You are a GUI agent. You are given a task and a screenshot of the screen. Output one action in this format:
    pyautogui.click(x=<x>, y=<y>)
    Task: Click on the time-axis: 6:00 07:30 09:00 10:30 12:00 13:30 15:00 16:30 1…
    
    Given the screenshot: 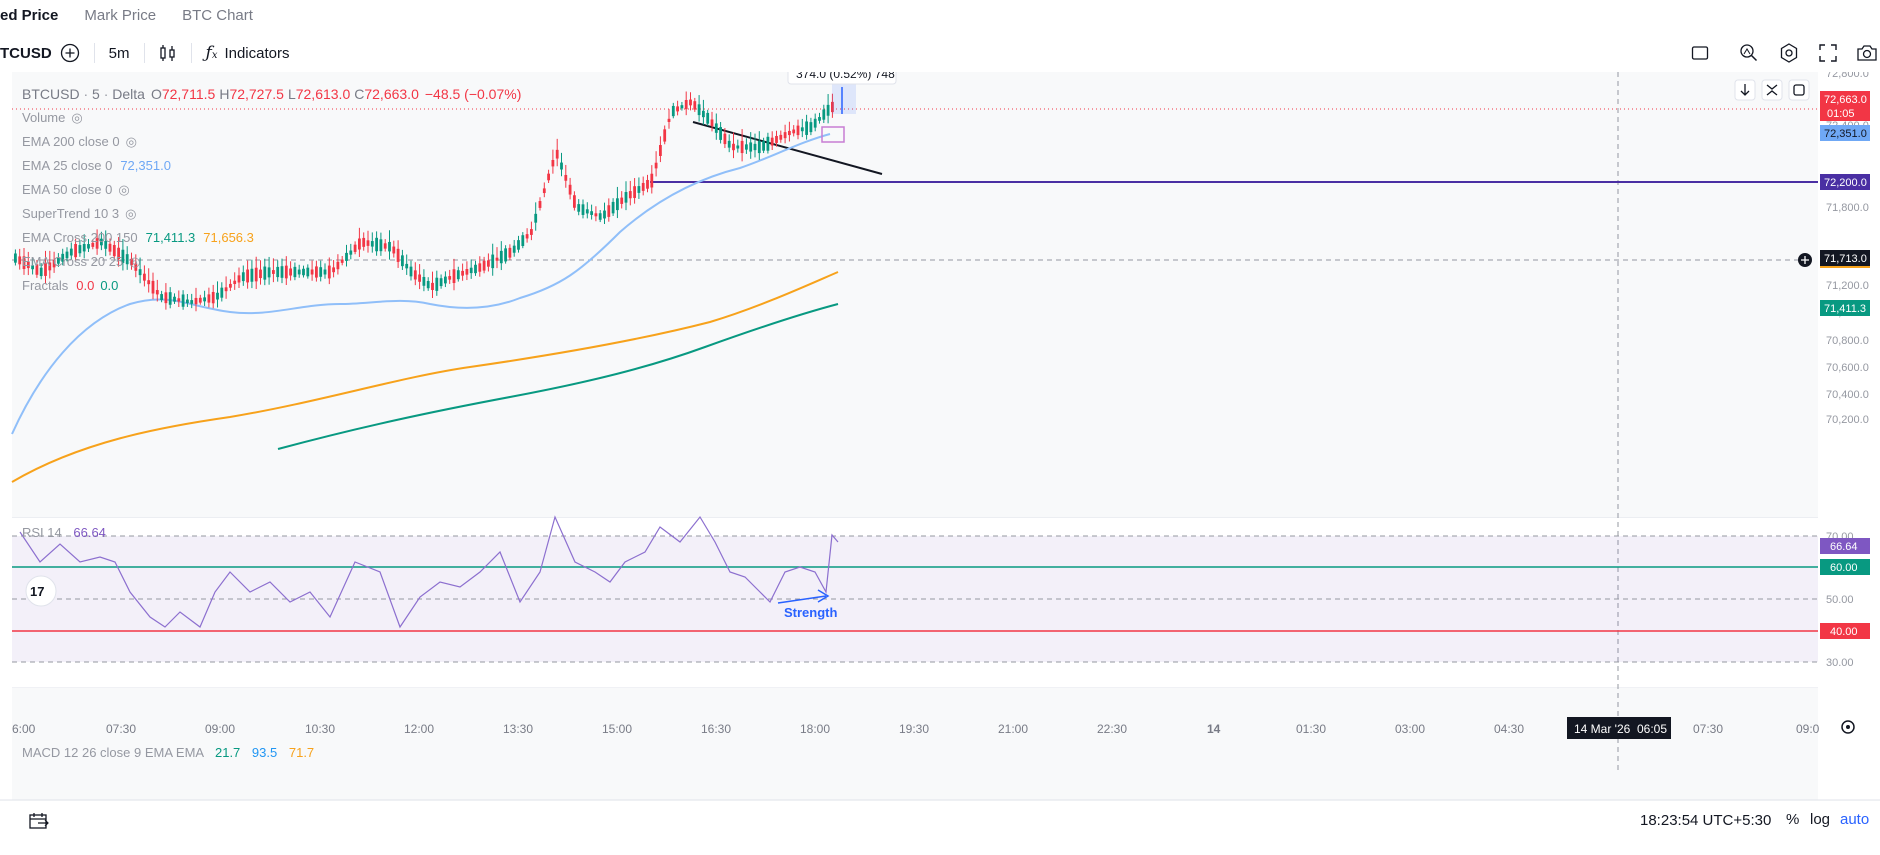 What is the action you would take?
    pyautogui.click(x=916, y=729)
    